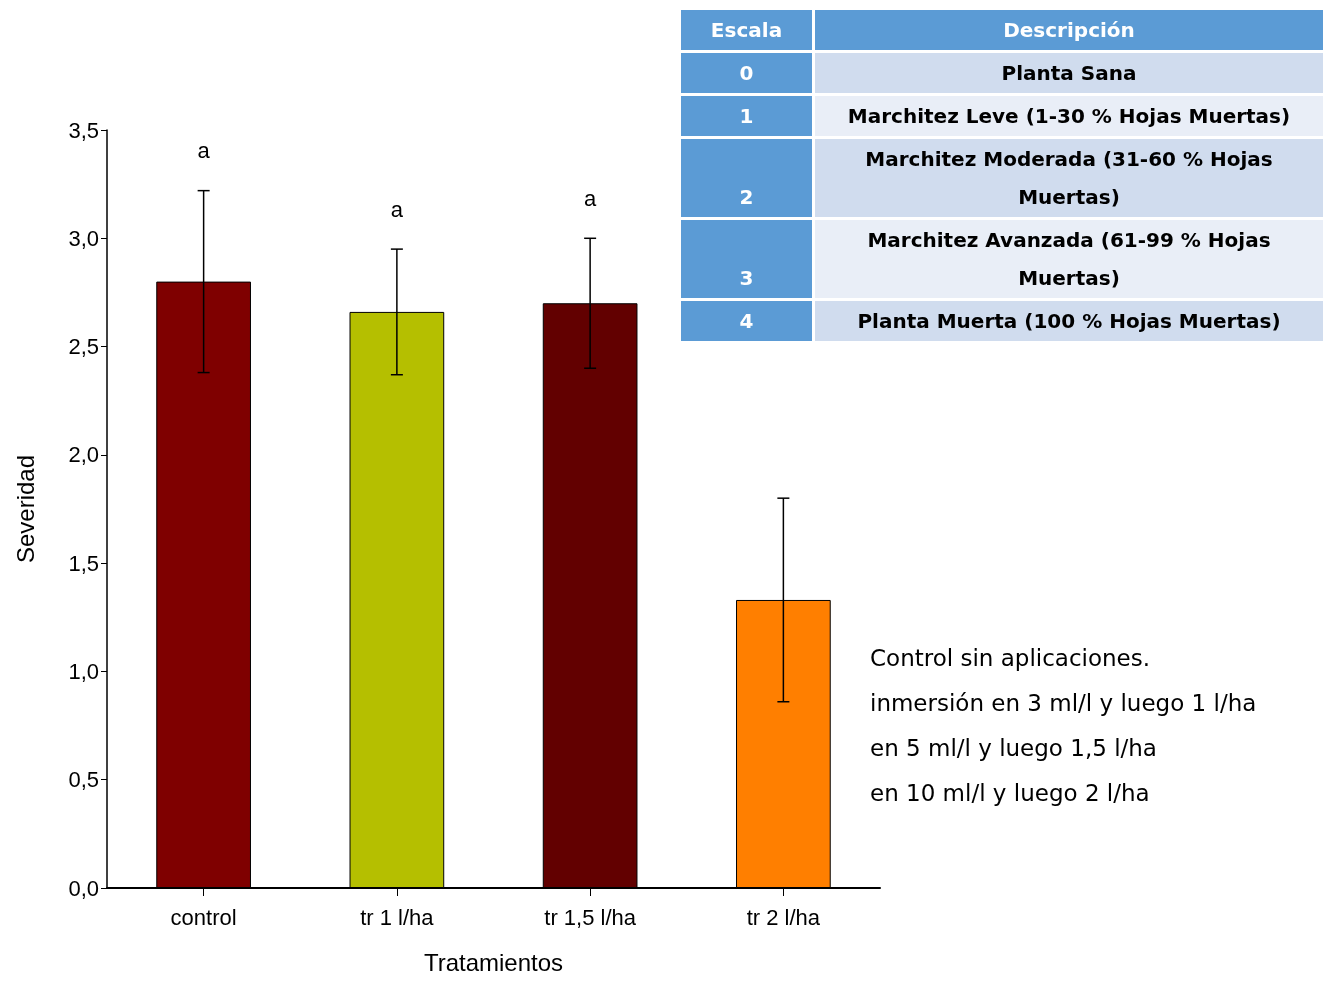  I want to click on text: Planta Sana, so click(1069, 73).